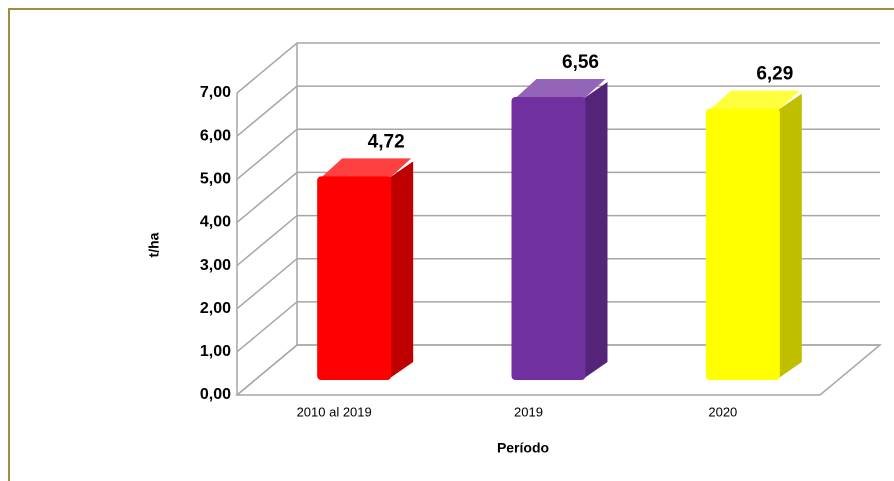  Describe the element at coordinates (386, 141) in the screenshot. I see `value-label: 4,72` at that location.